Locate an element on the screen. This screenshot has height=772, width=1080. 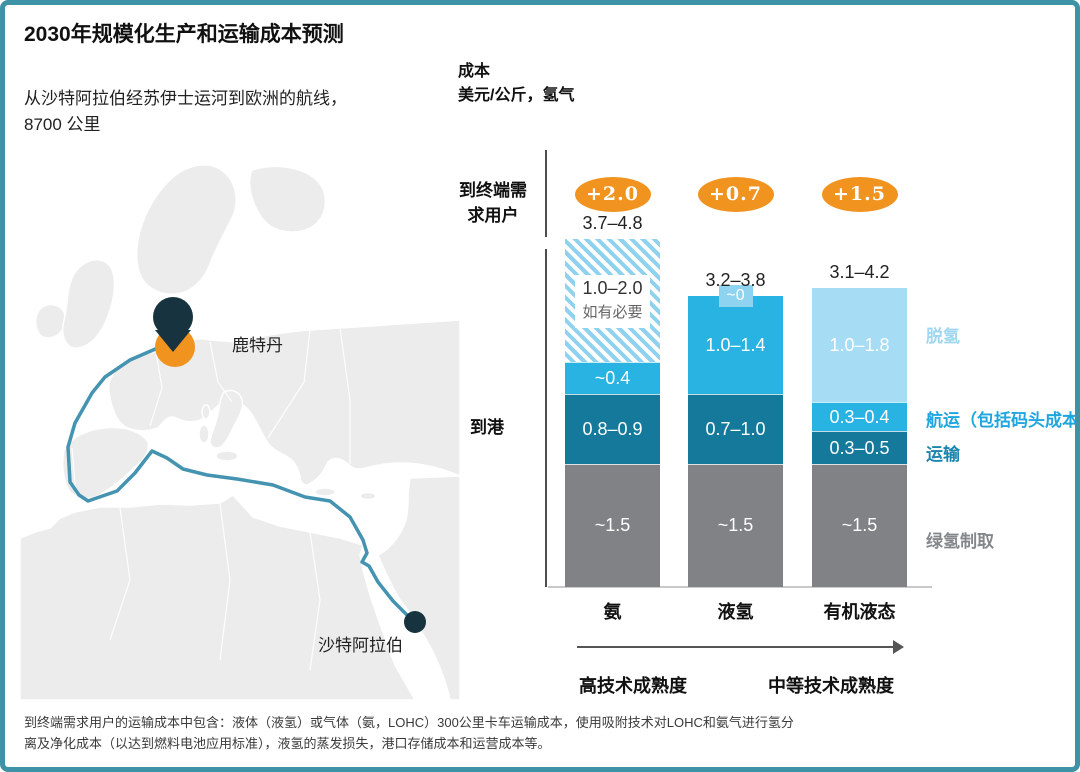
optional-cost-box: 1.0–2.0 如有必要 is located at coordinates (612, 301).